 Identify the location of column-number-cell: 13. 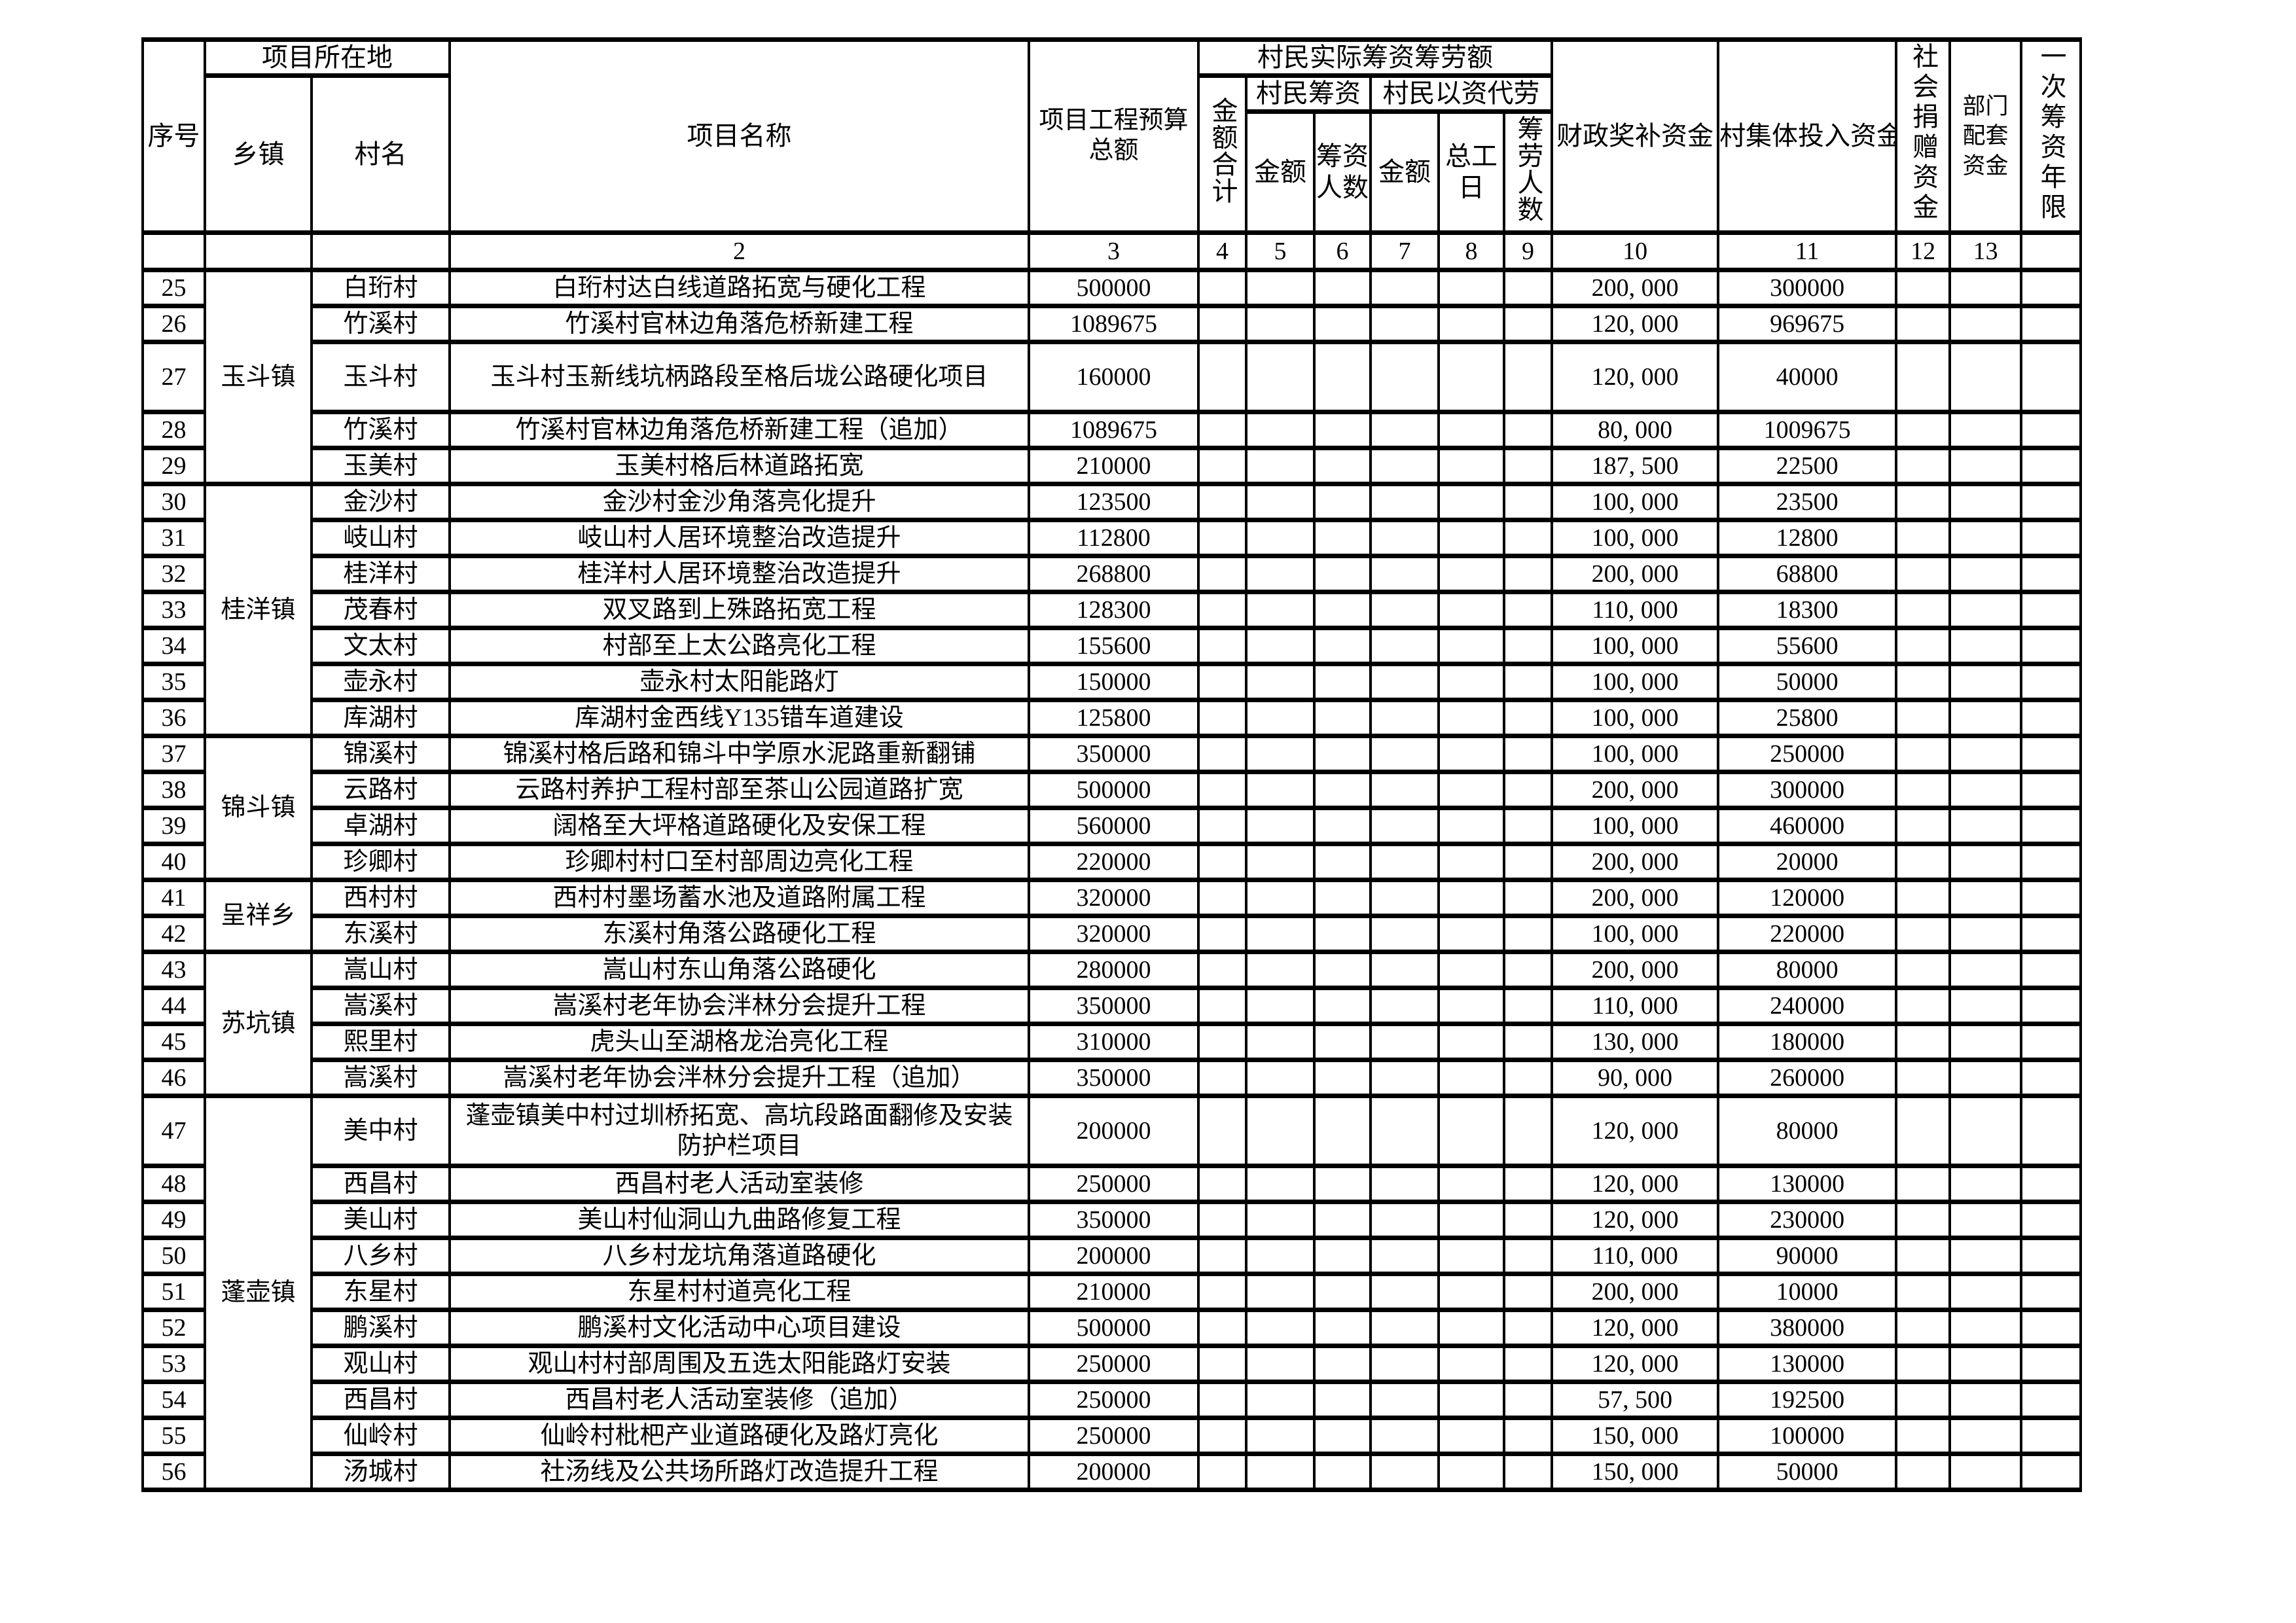
(1985, 251).